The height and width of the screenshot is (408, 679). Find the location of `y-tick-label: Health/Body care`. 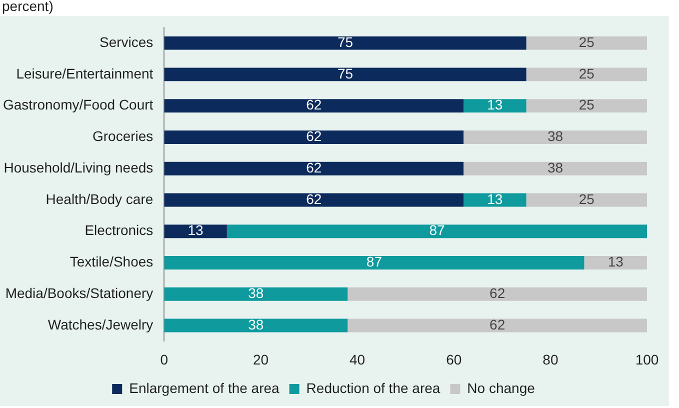

y-tick-label: Health/Body care is located at coordinates (100, 198).